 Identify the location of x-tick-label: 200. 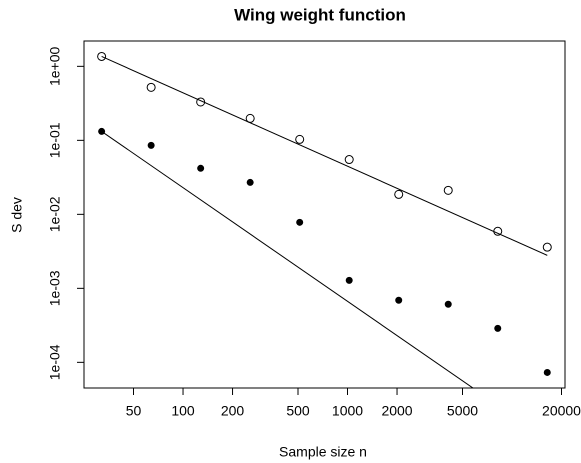
(233, 411).